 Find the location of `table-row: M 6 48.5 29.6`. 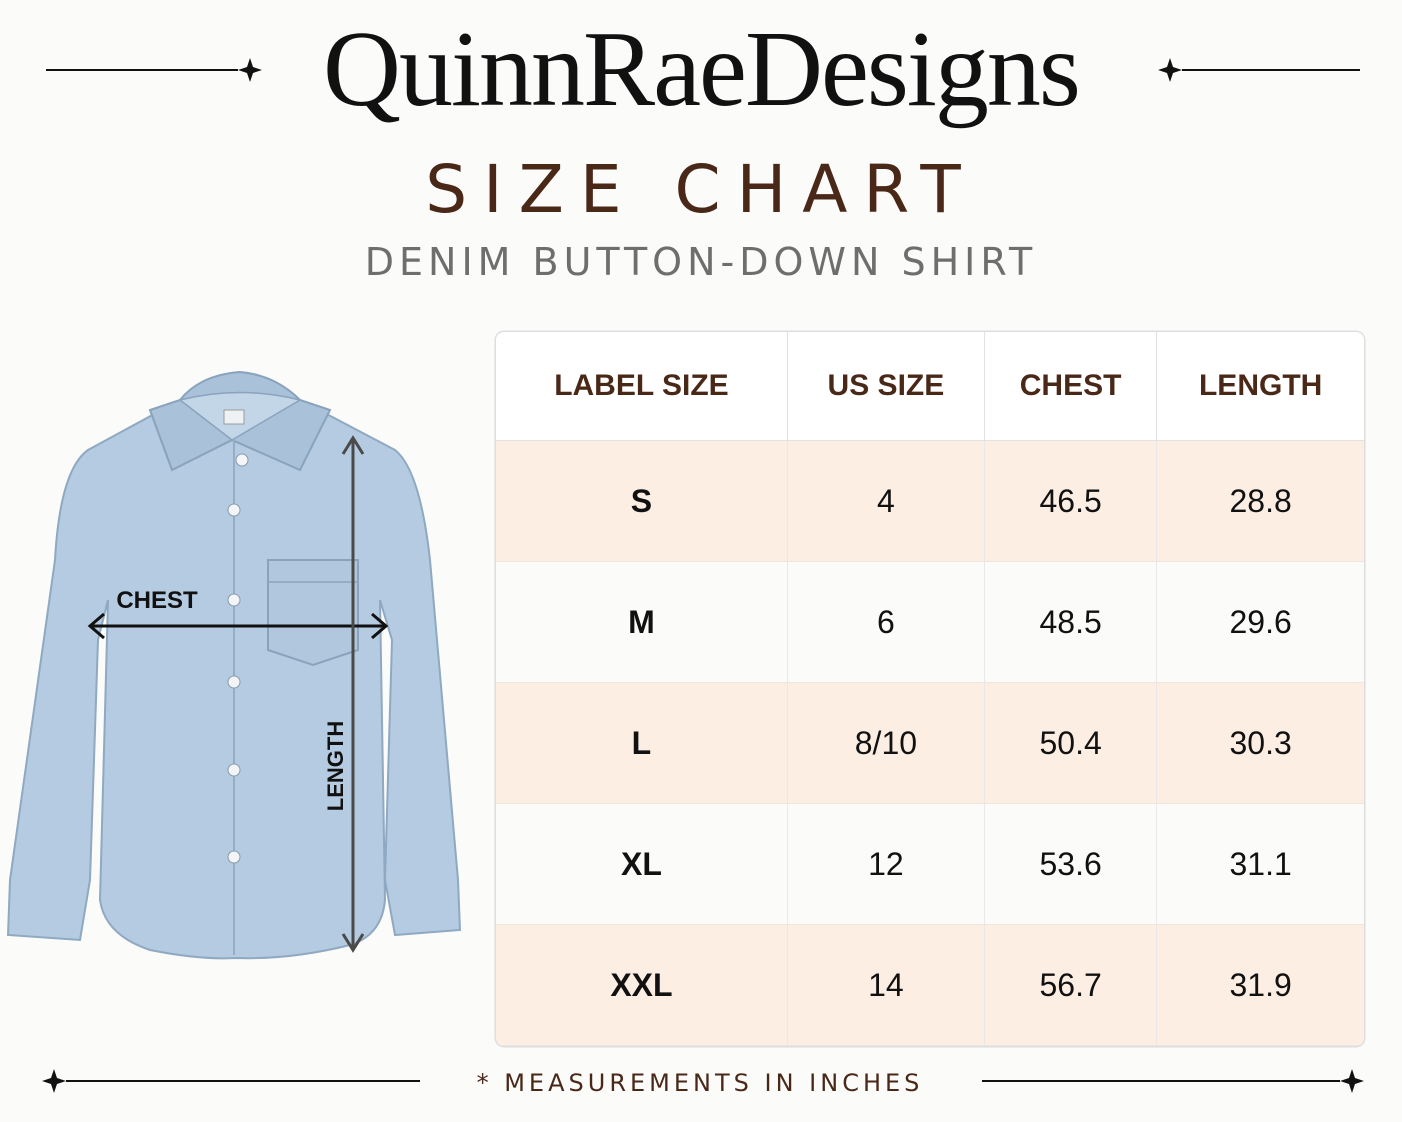

table-row: M 6 48.5 29.6 is located at coordinates (930, 622).